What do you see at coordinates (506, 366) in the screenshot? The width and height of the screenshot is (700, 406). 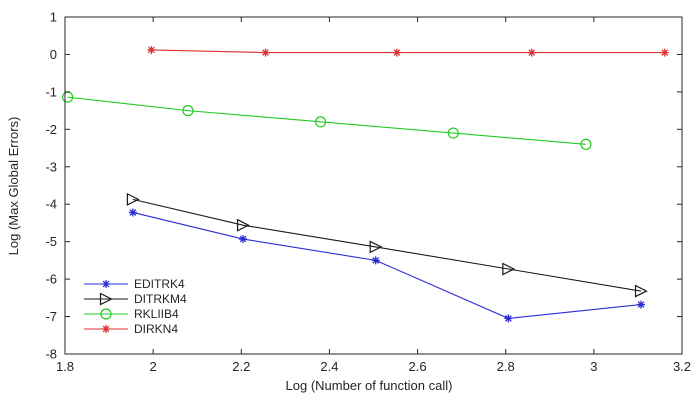 I see `x-tick-label: 2.8` at bounding box center [506, 366].